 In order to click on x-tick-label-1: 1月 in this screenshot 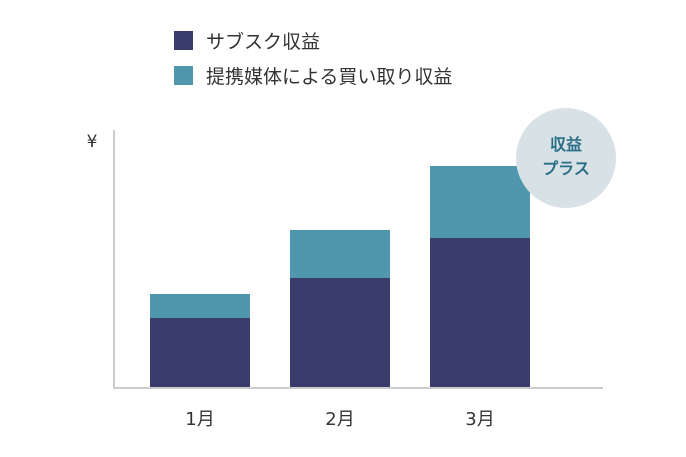, I will do `click(199, 419)`.